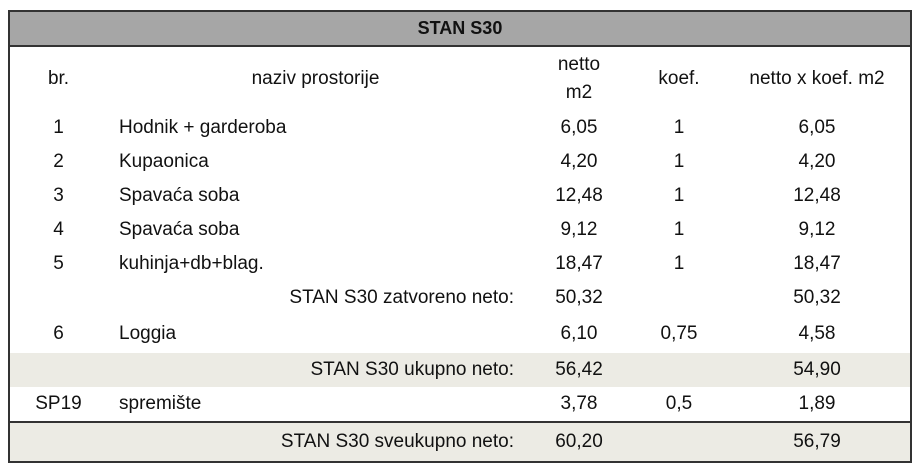  I want to click on table-title: STAN S30, so click(460, 29).